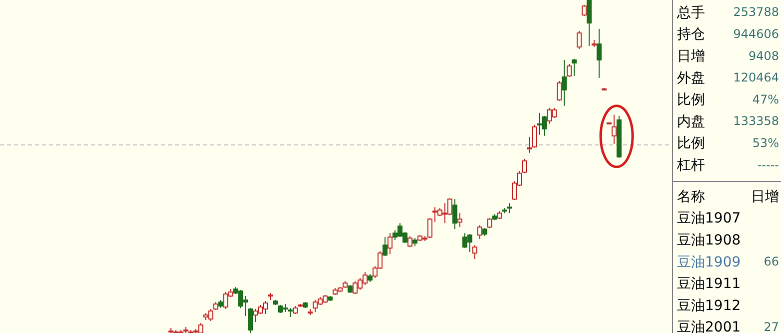 Image resolution: width=781 pixels, height=333 pixels. I want to click on text: 944606, so click(756, 34).